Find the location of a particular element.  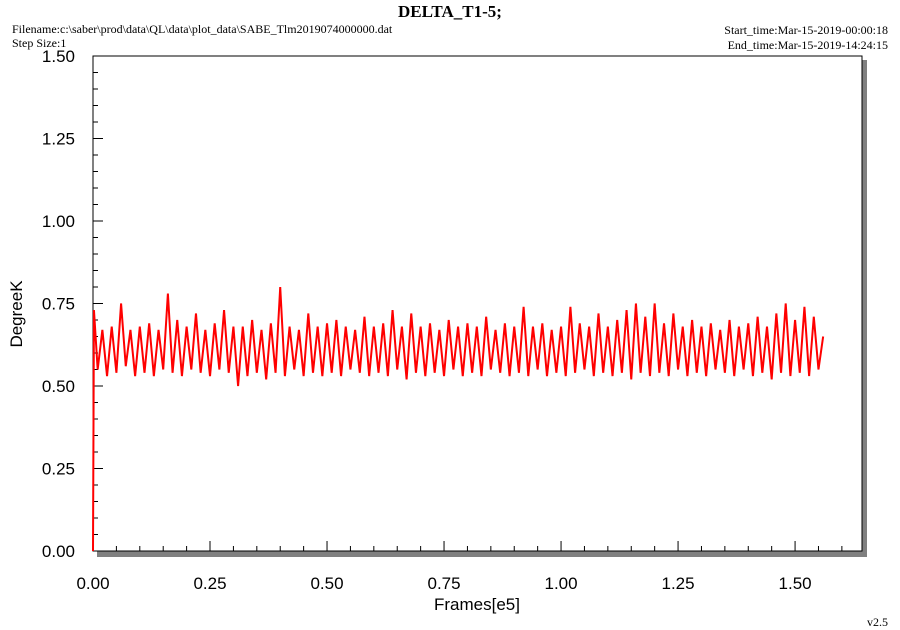

y-tick-label: 1.00 is located at coordinates (58, 221).